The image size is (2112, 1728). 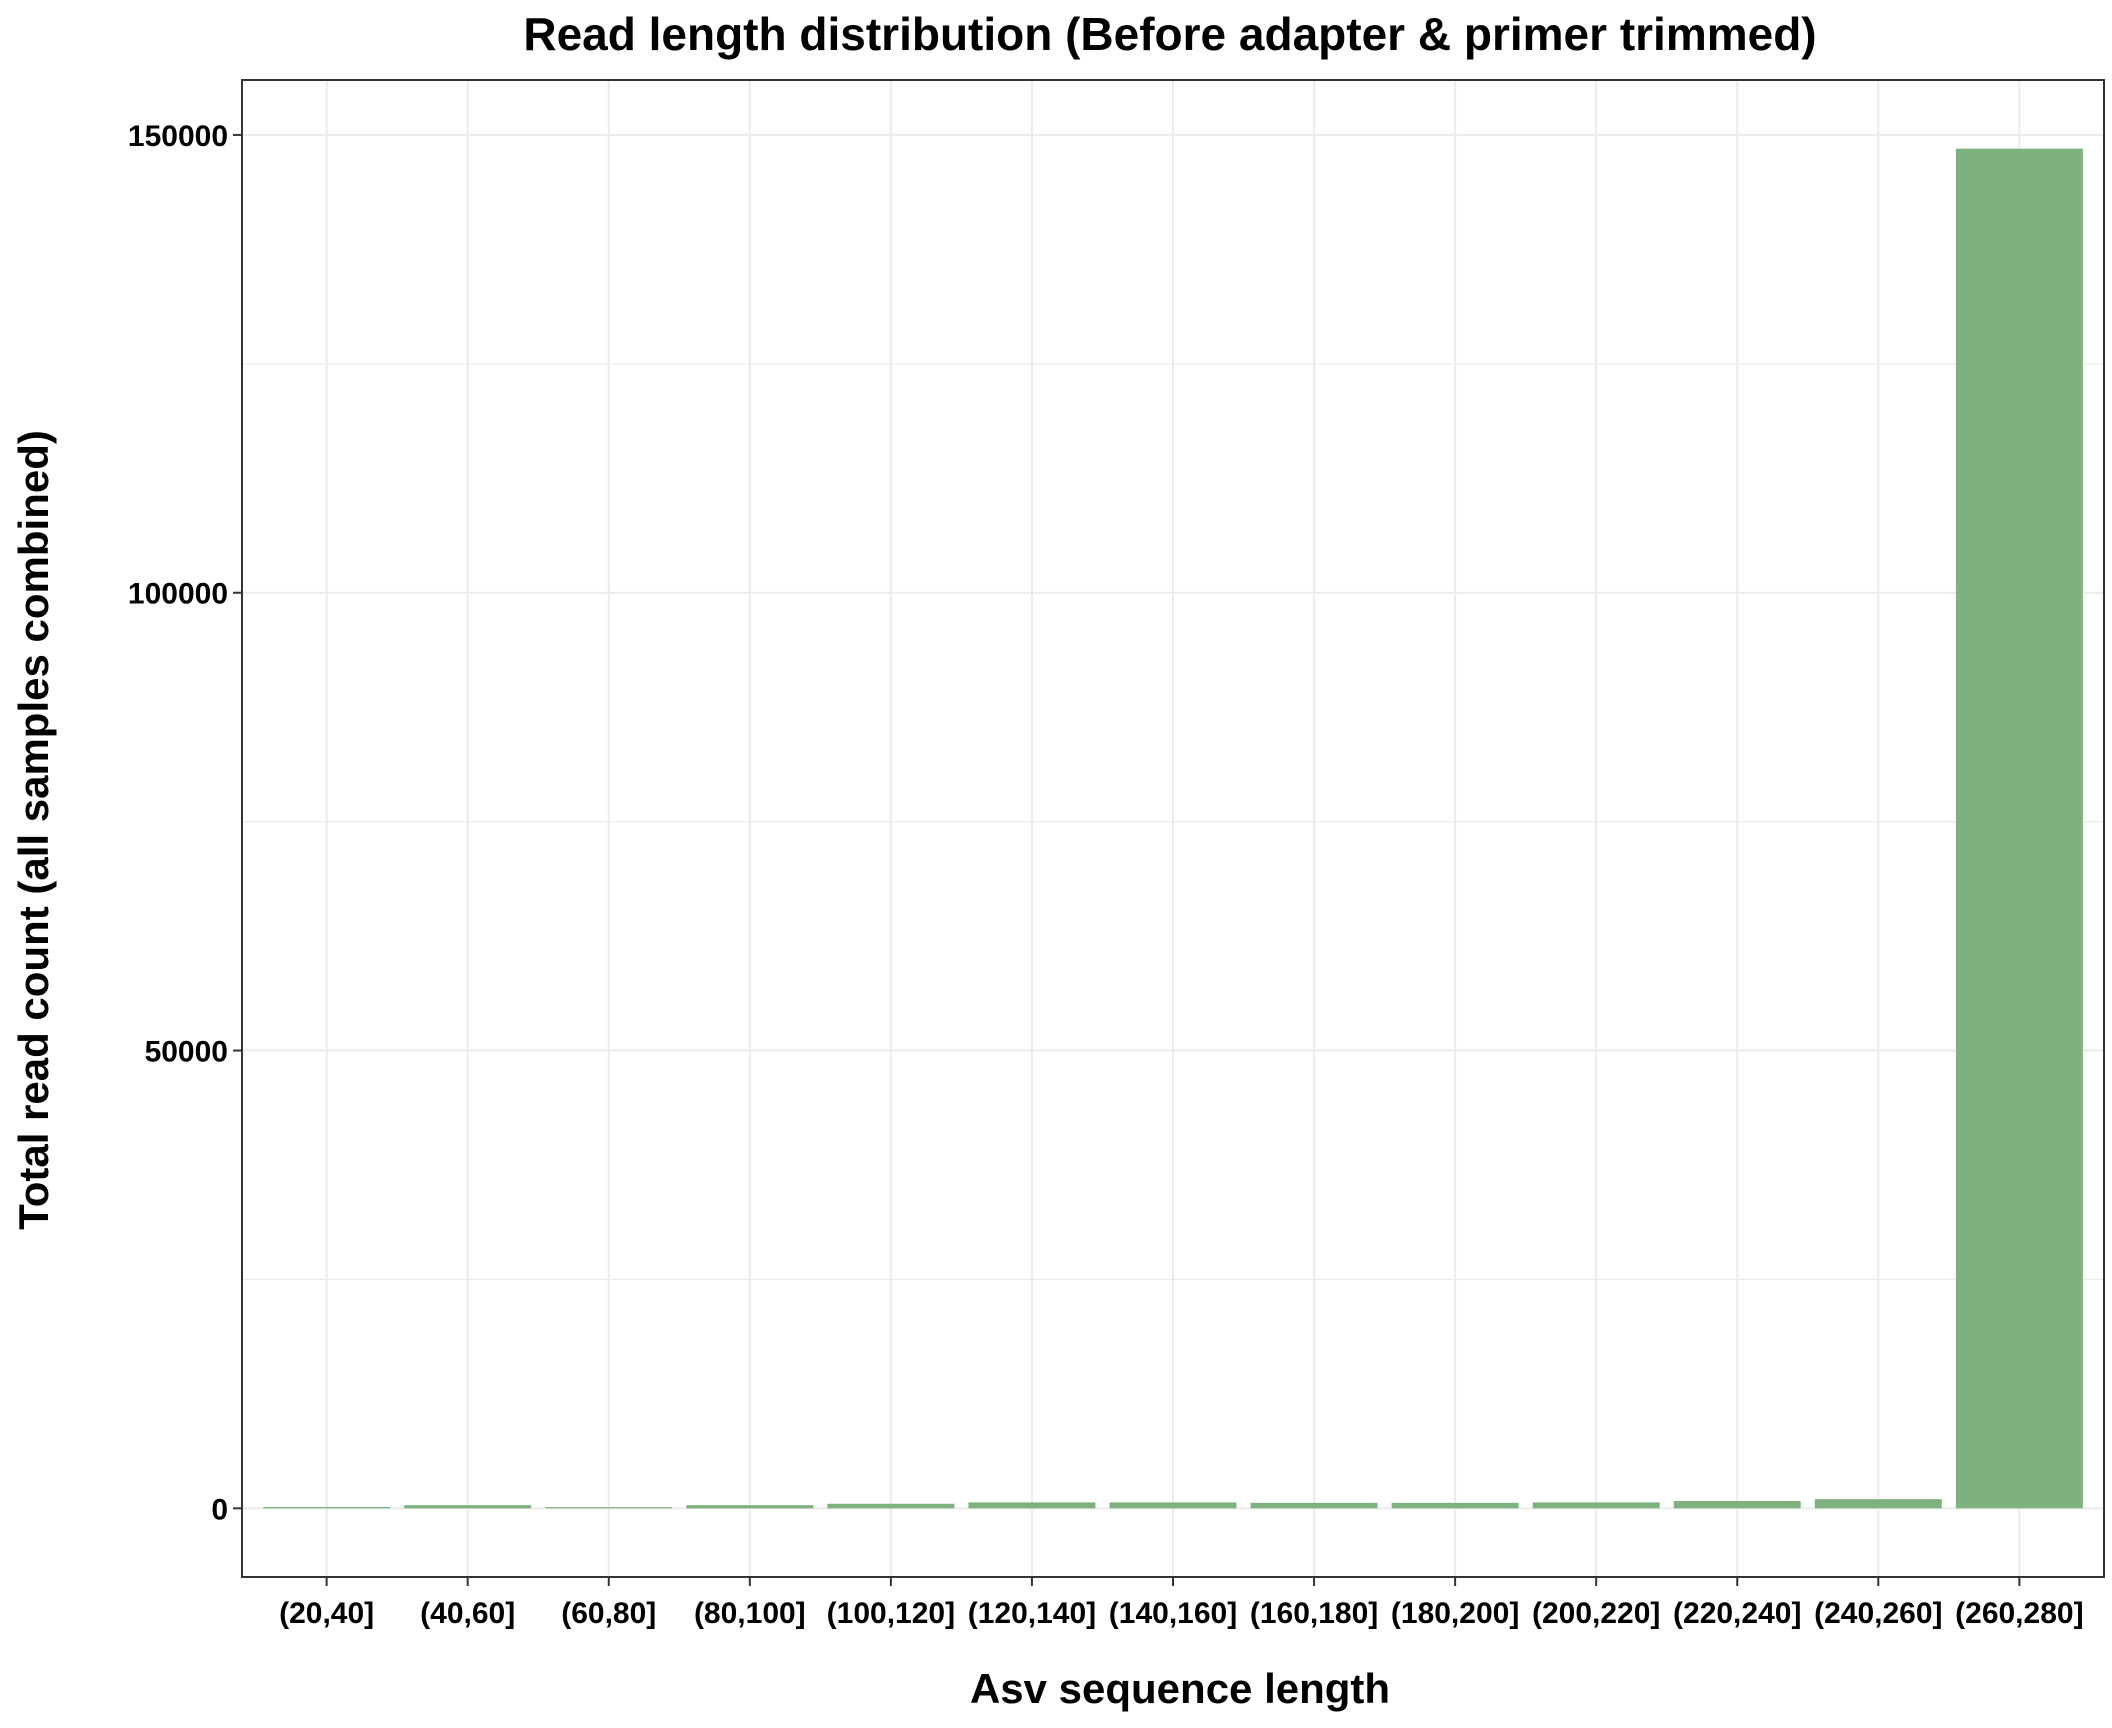 I want to click on x-tick-label: (20,40], so click(x=326, y=1613).